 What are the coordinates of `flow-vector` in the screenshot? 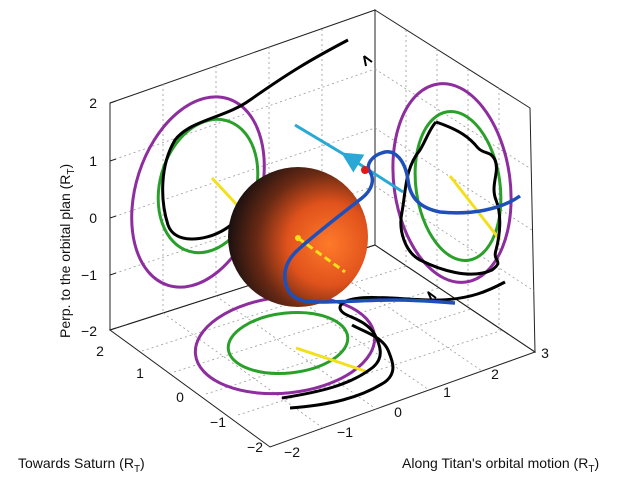 It's located at (349, 158).